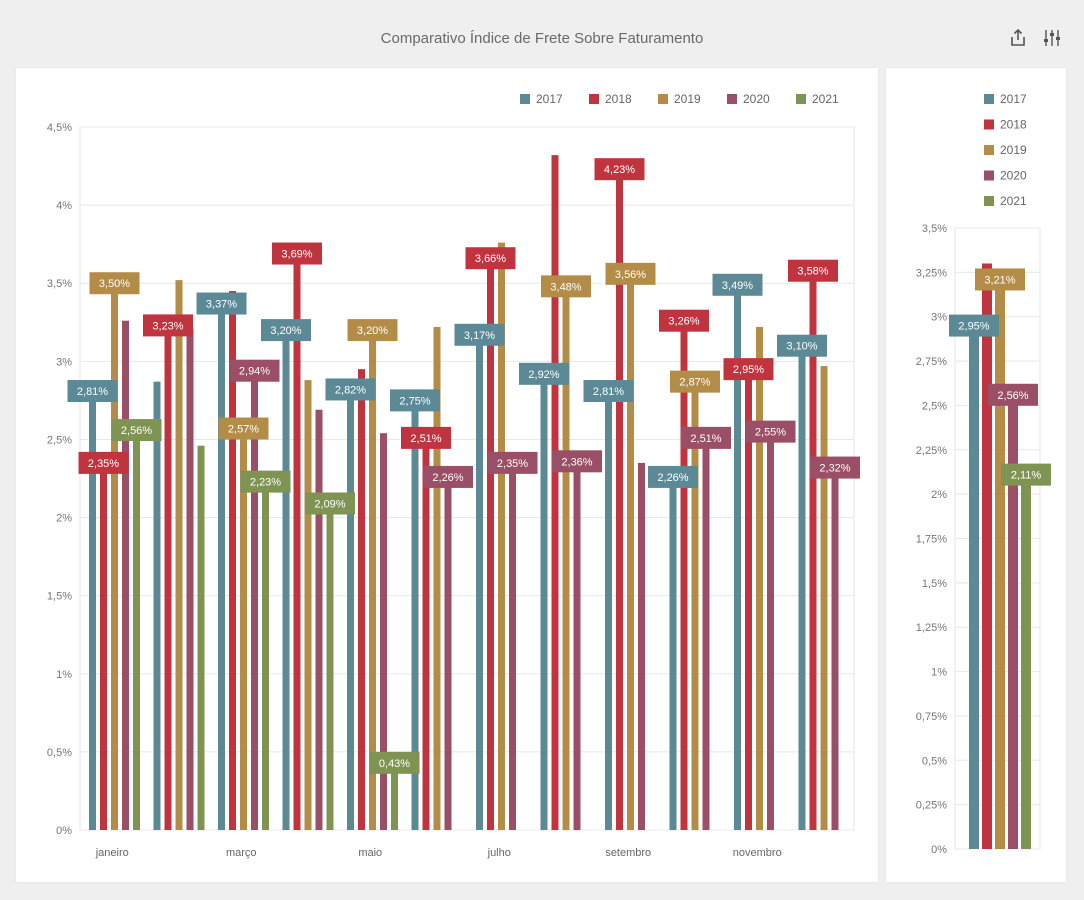  I want to click on data-label: 2,95%, so click(748, 369).